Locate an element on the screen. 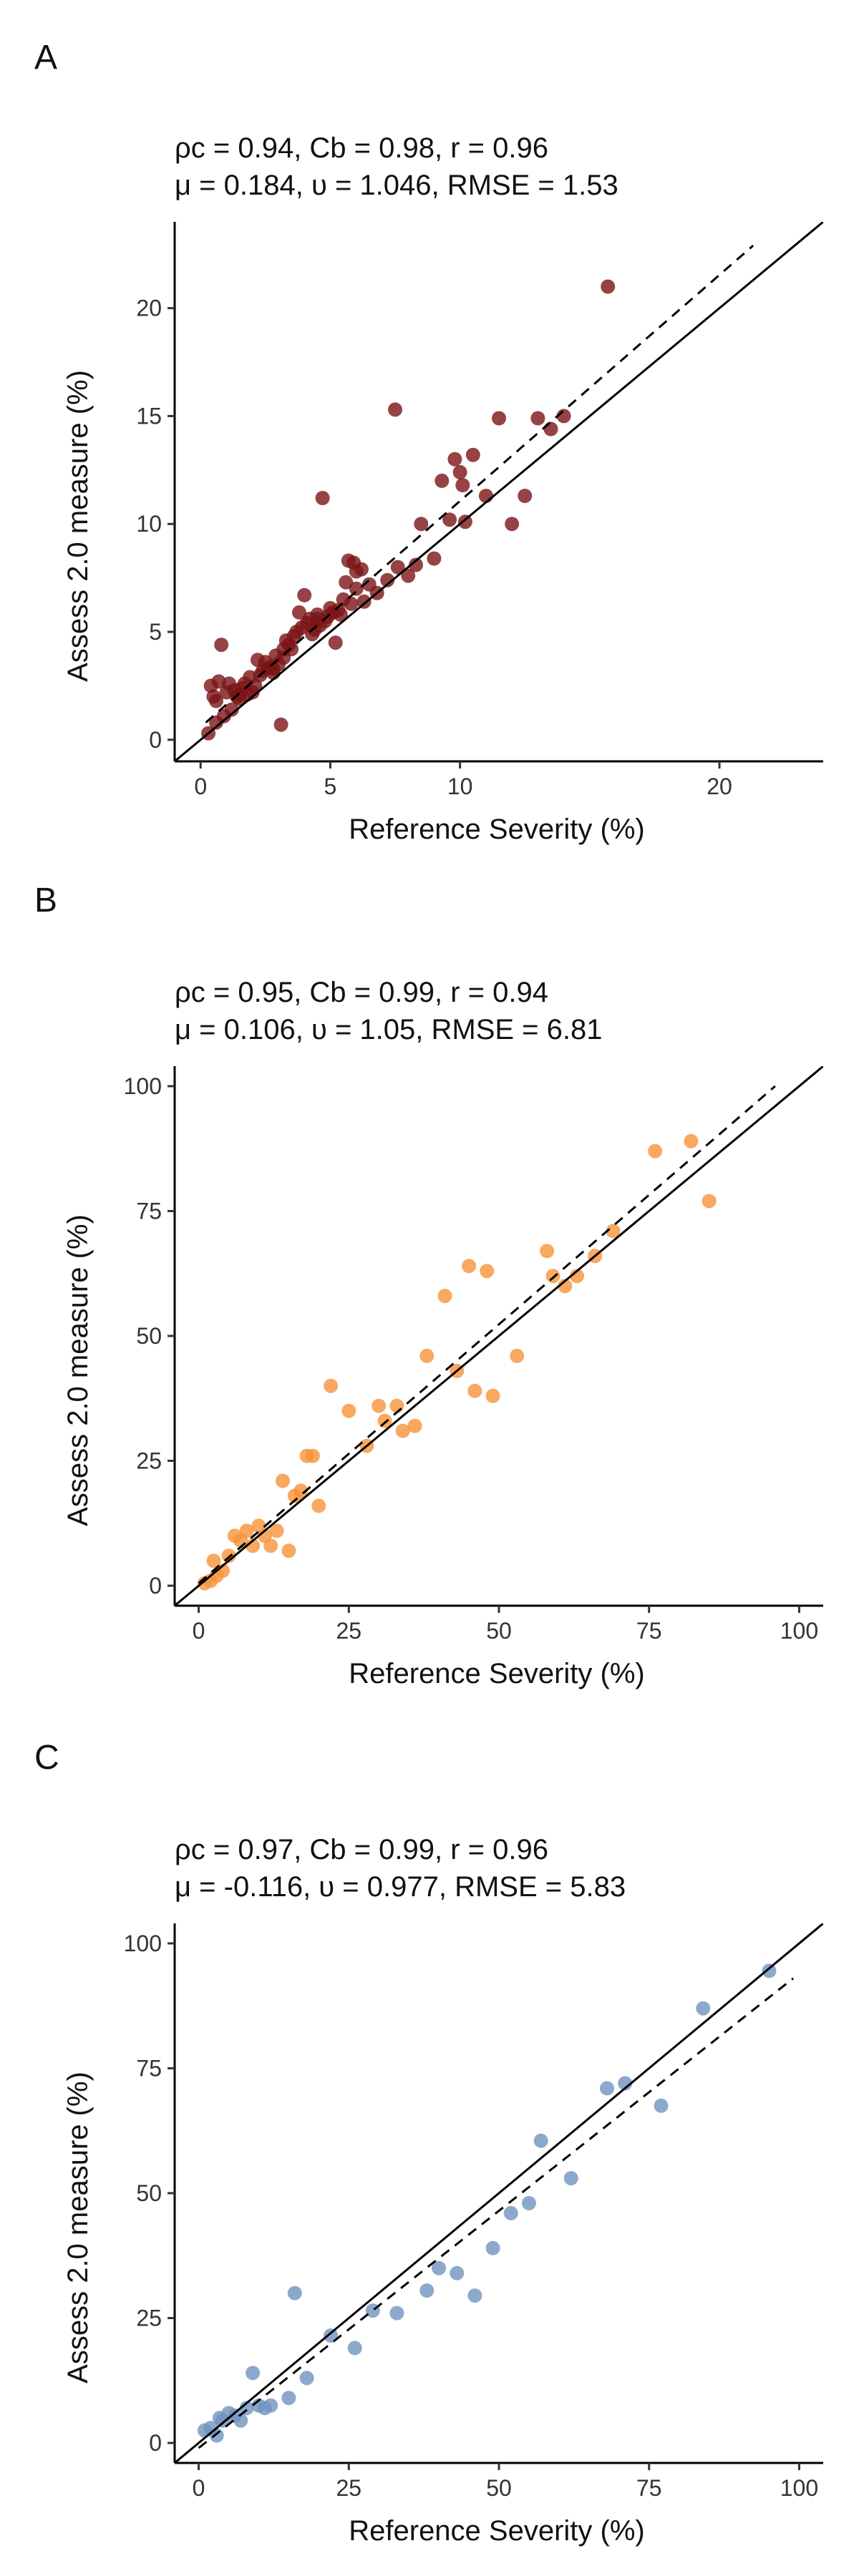 Image resolution: width=859 pixels, height=2576 pixels. panel-a-y-tick-label: 15 is located at coordinates (149, 416).